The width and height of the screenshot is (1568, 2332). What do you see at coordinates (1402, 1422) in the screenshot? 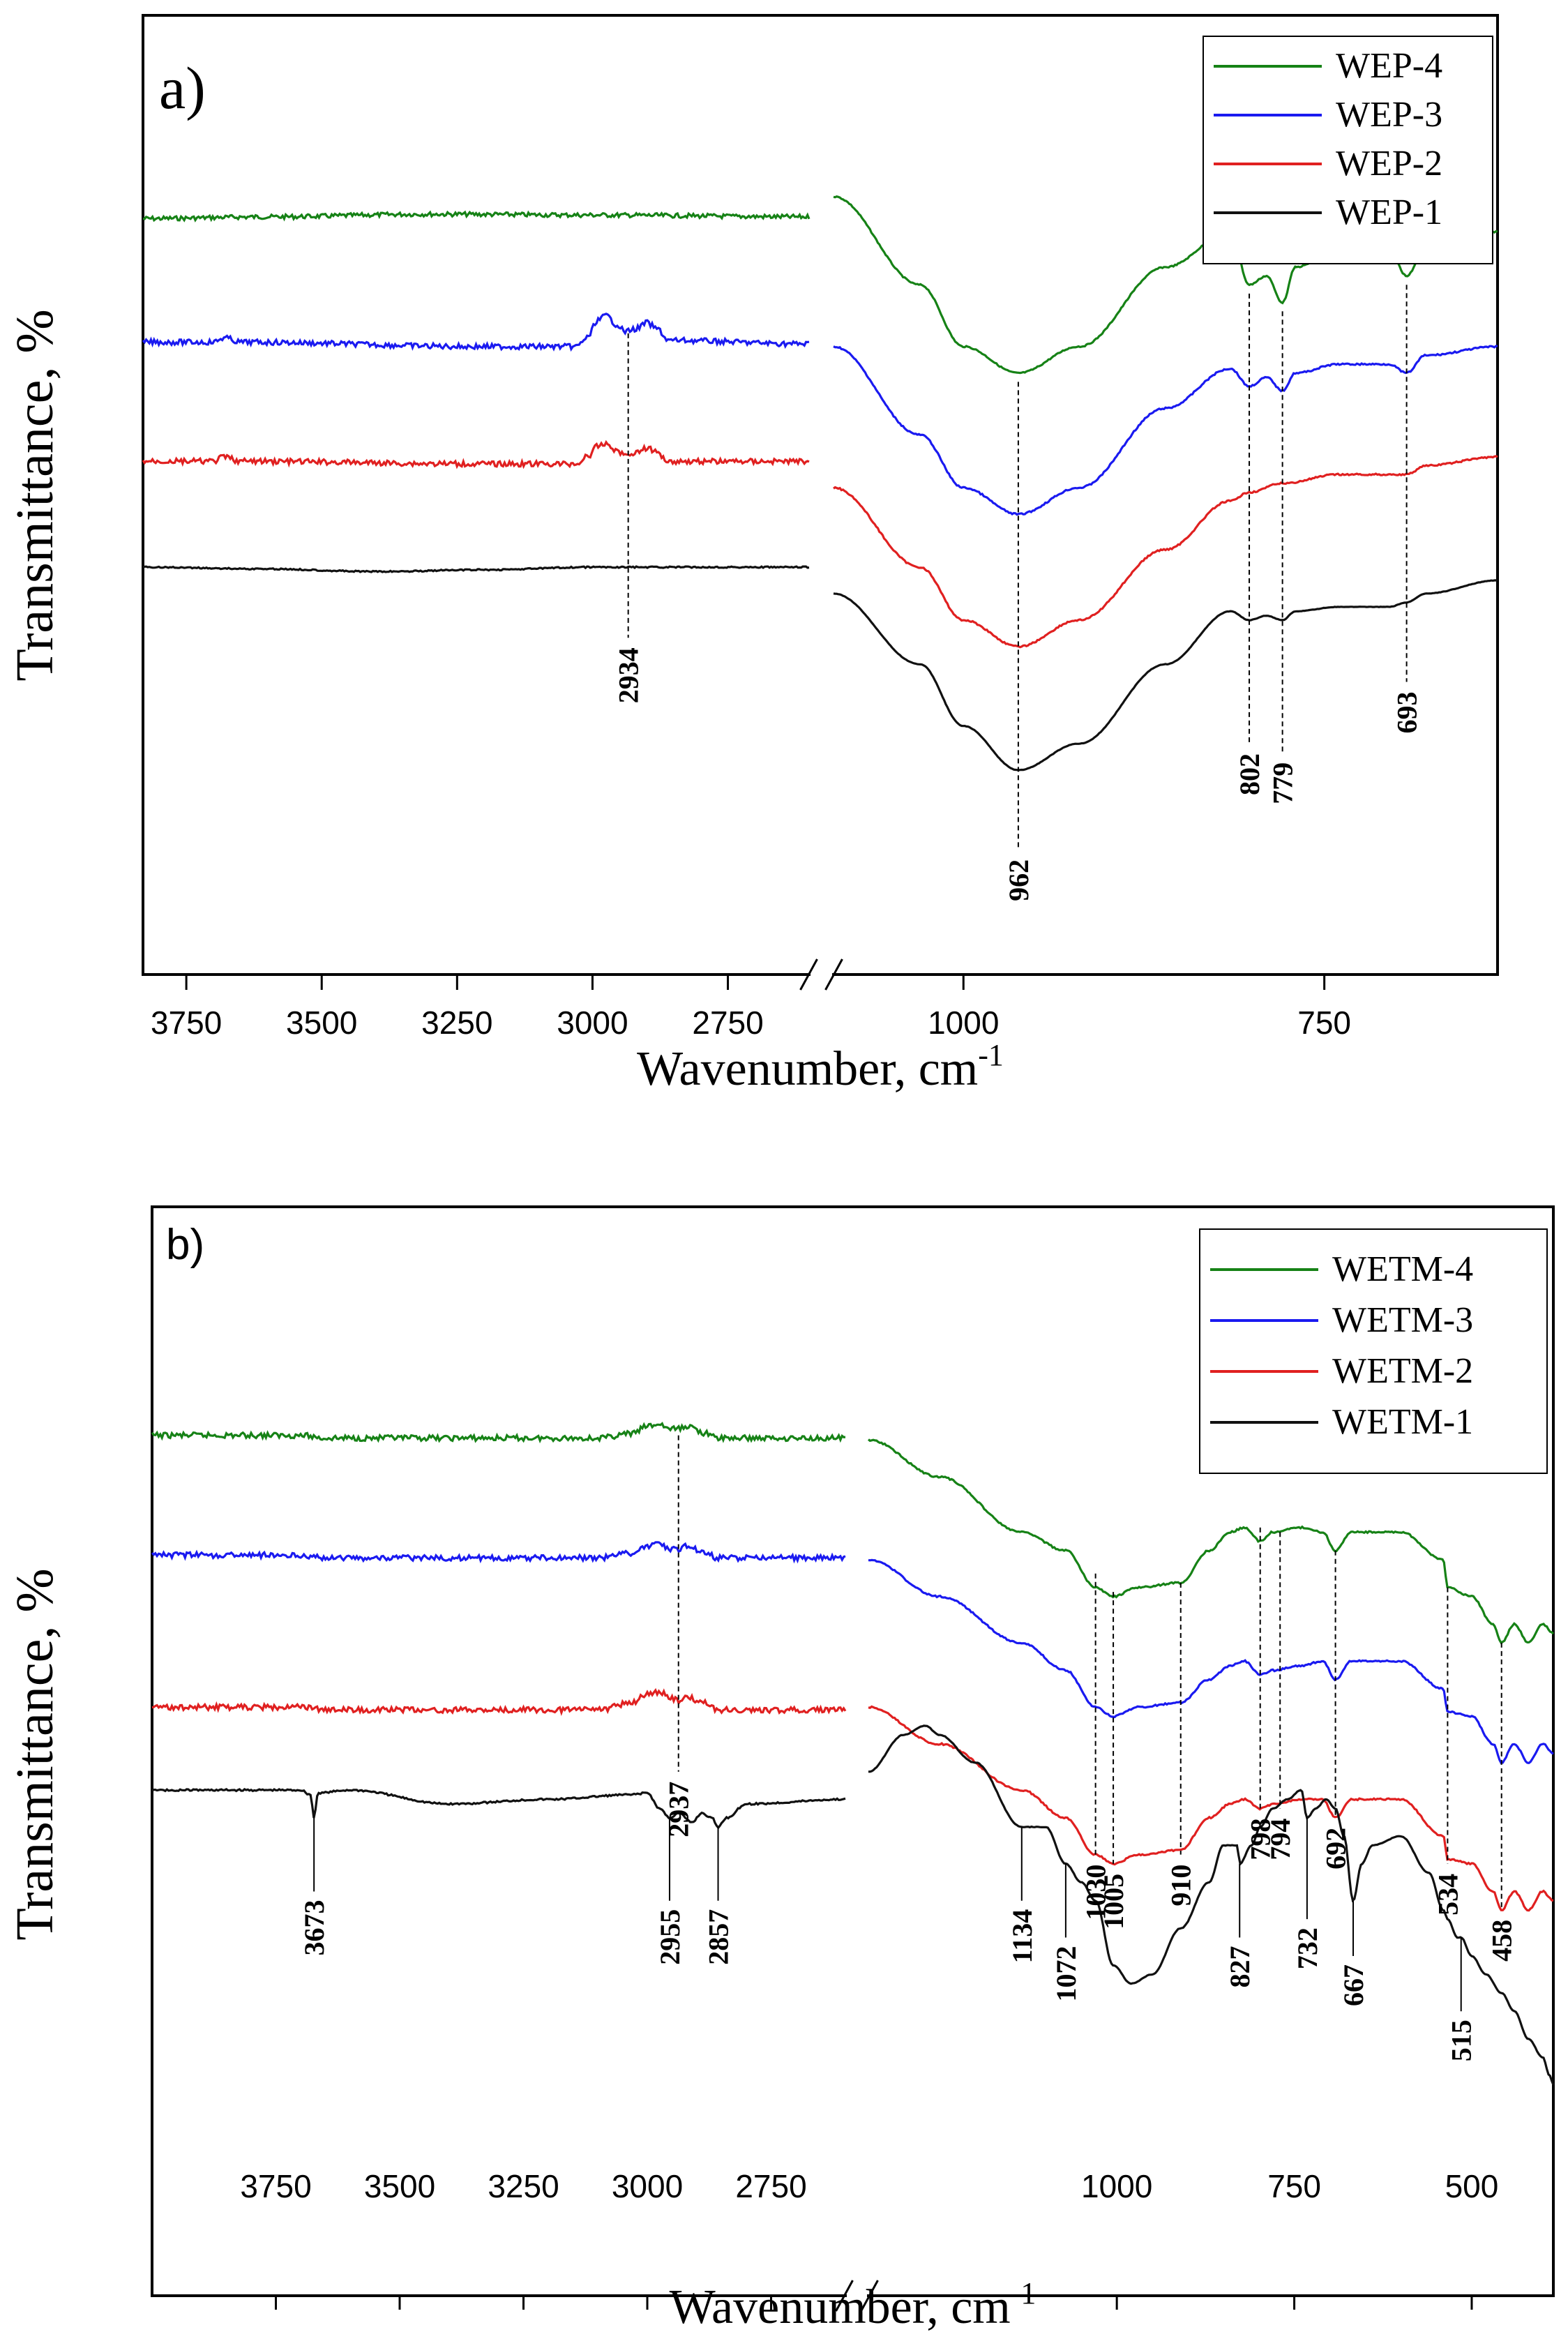
I see `legend-entry: WETM-1` at bounding box center [1402, 1422].